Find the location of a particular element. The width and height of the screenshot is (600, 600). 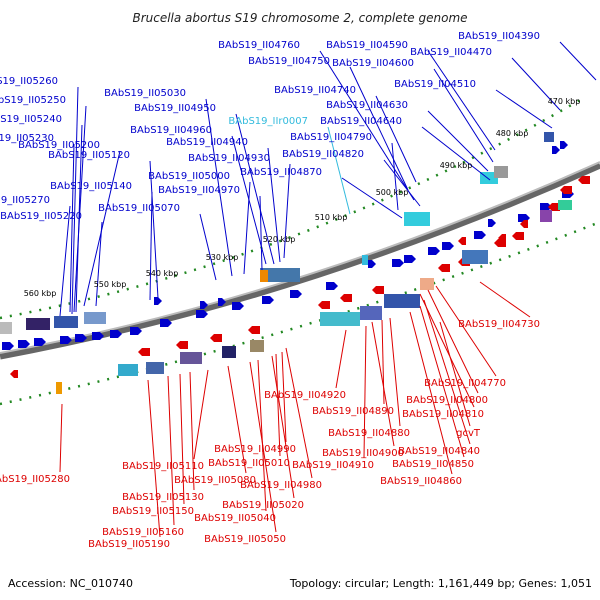

gene-label: BAbS19_II04590 is located at coordinates (367, 45).